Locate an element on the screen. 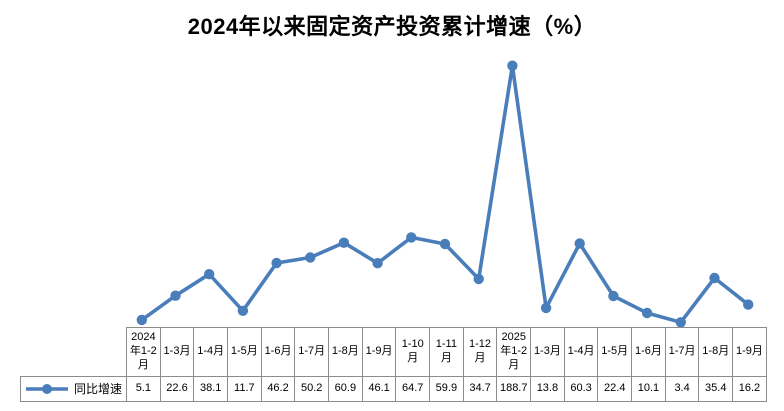  value-cell: 60.9 is located at coordinates (345, 389).